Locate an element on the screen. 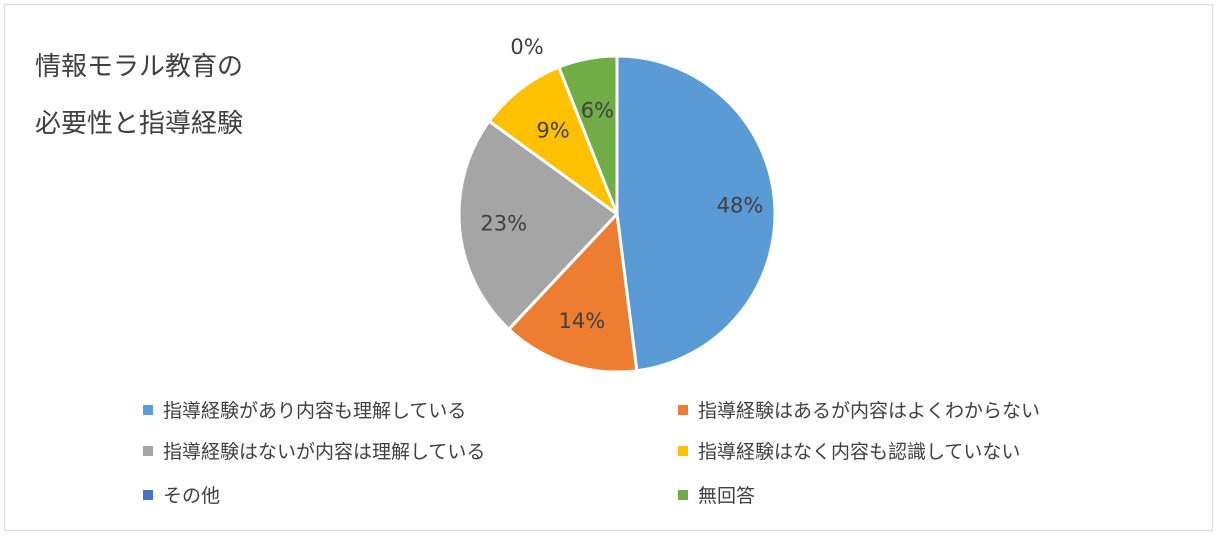  legend-item-0: 指導経験があり内容も理解している is located at coordinates (304, 409).